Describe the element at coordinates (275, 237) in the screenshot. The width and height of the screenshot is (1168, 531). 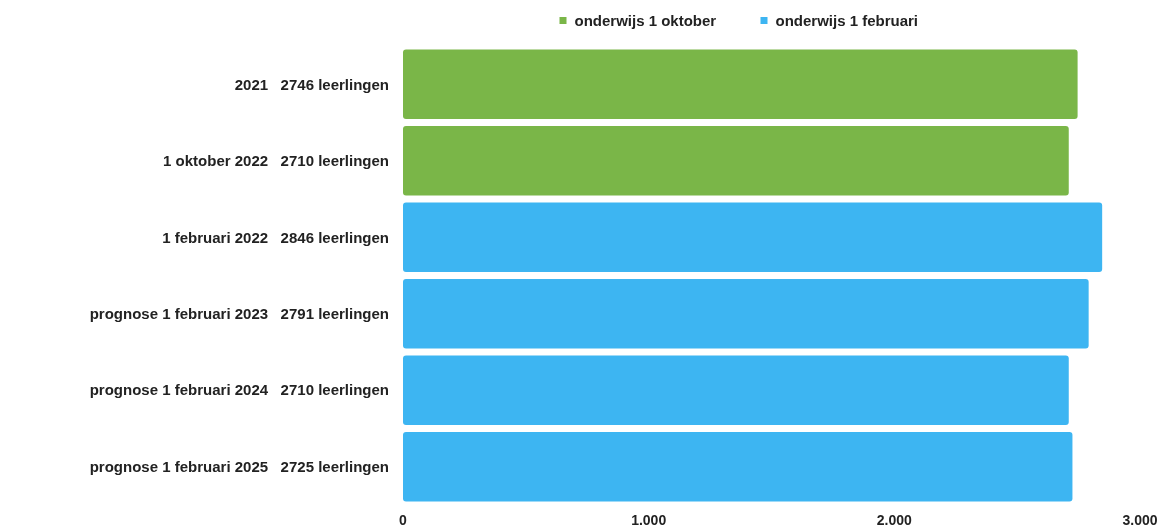
I see `y-tick-label: 1 februari 2022 2846 leerlingen` at that location.